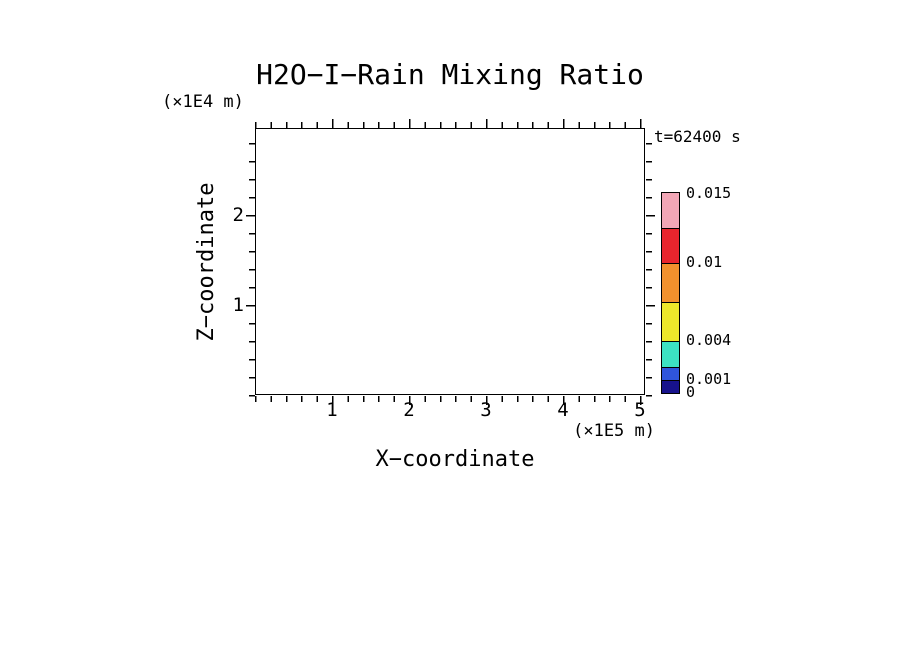 The image size is (904, 654). Describe the element at coordinates (238, 305) in the screenshot. I see `z-tick-label-1: 1` at that location.